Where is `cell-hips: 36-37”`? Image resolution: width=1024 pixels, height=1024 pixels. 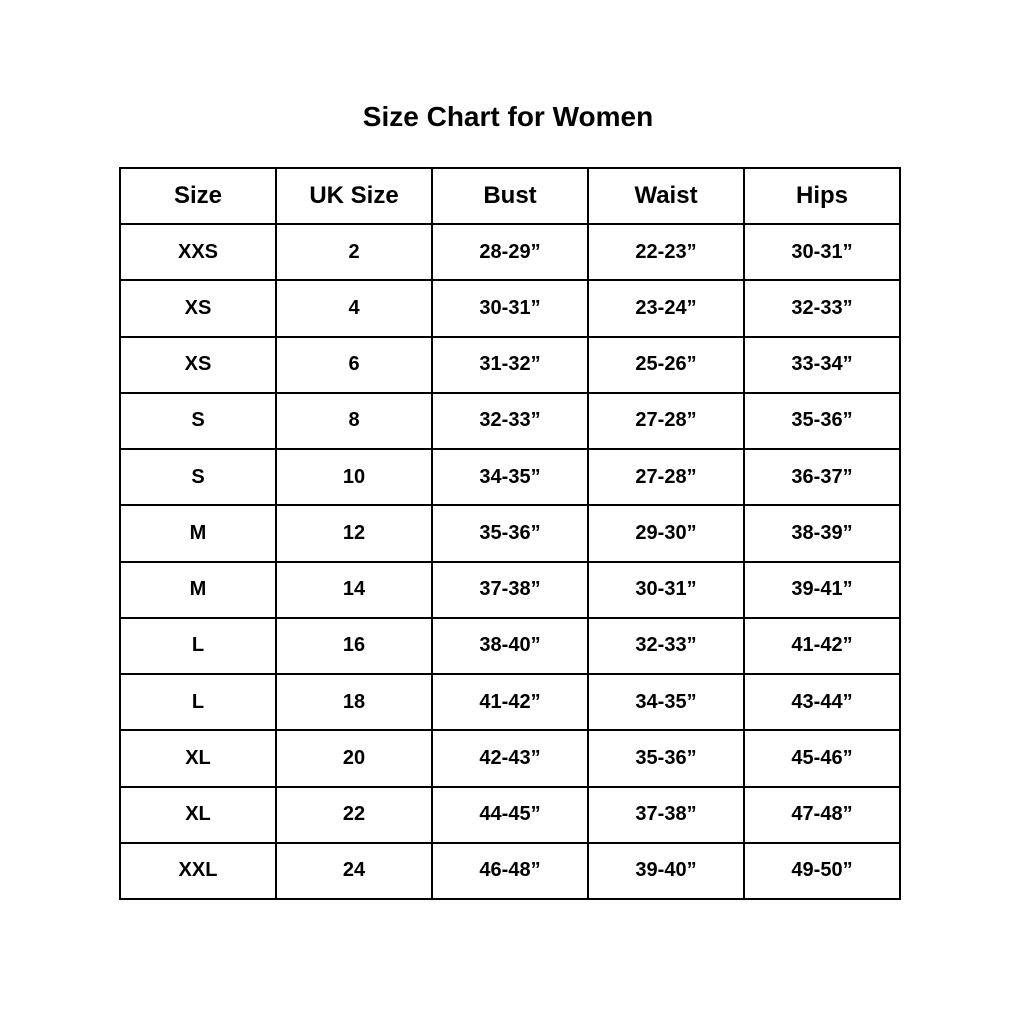 cell-hips: 36-37” is located at coordinates (822, 477).